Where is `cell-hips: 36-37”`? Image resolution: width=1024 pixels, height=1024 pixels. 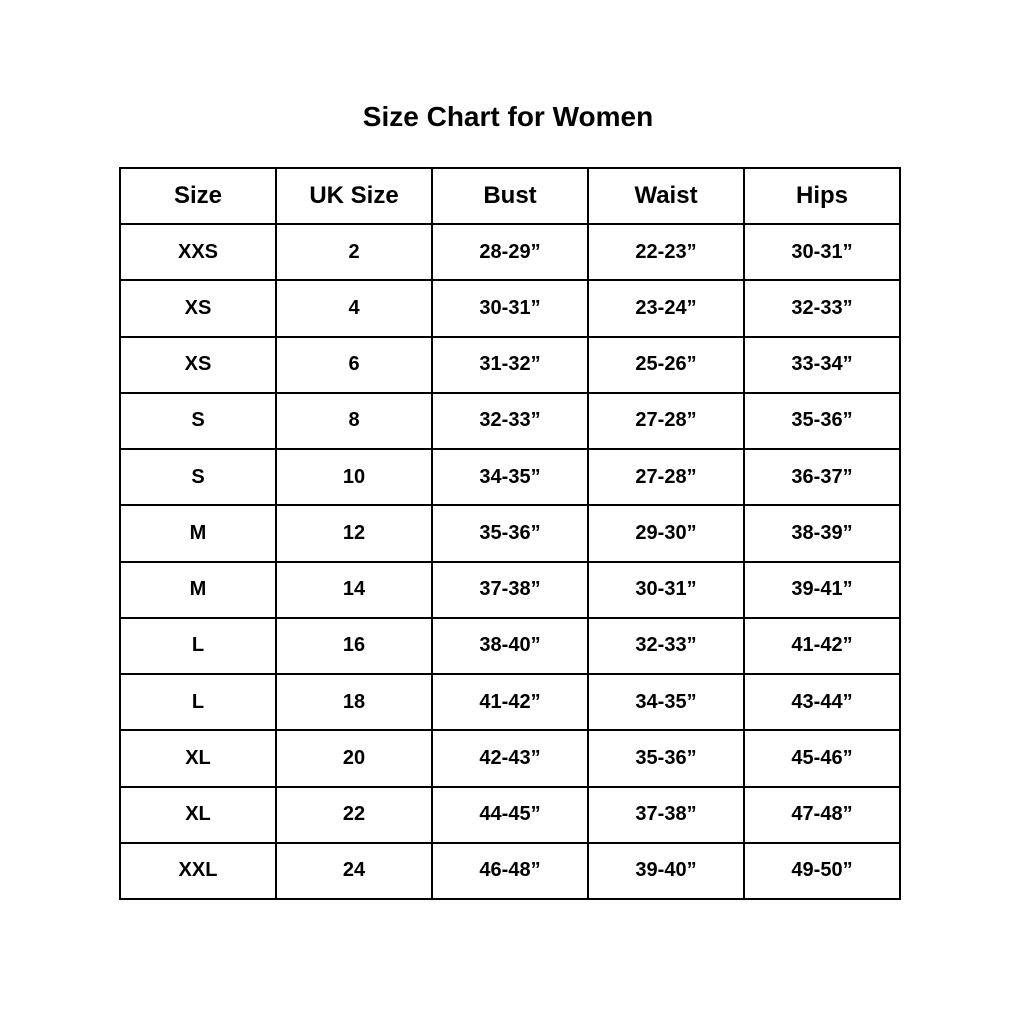 cell-hips: 36-37” is located at coordinates (822, 477).